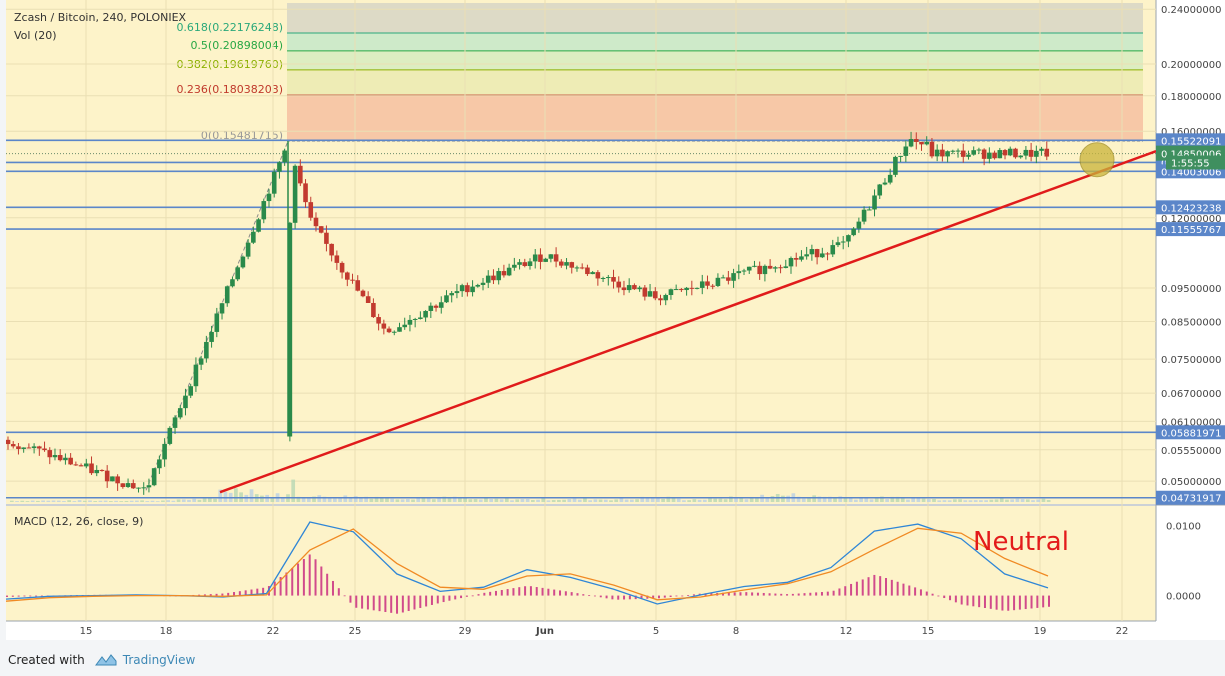 The image size is (1225, 676). What do you see at coordinates (1191, 10) in the screenshot?
I see `price-tick-label: 0.24000000` at bounding box center [1191, 10].